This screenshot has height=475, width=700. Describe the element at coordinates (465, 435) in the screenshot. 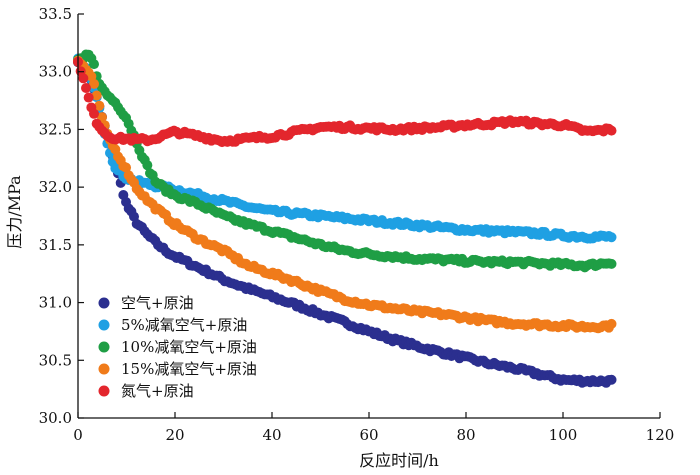

I see `x-tick-label: 80` at that location.